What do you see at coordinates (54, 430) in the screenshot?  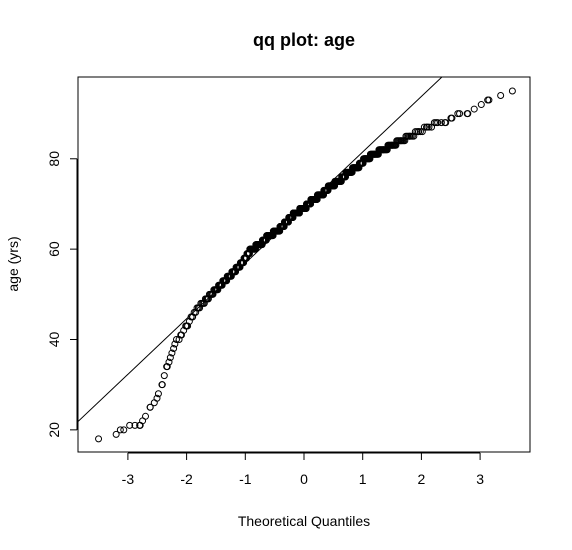 I see `y-tick-label: 20` at bounding box center [54, 430].